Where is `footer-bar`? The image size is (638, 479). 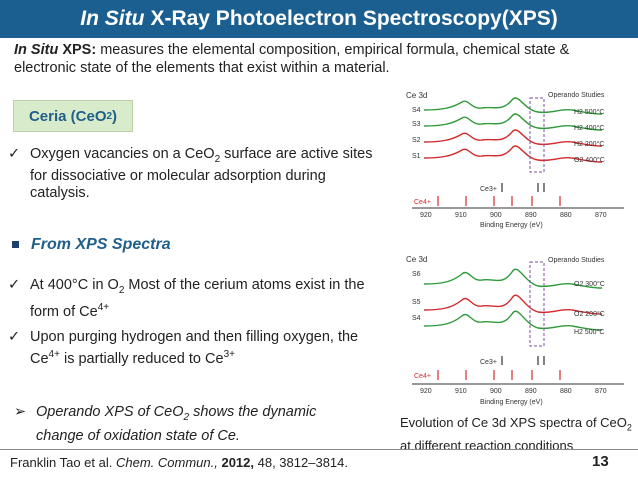
footer-bar is located at coordinates (319, 464).